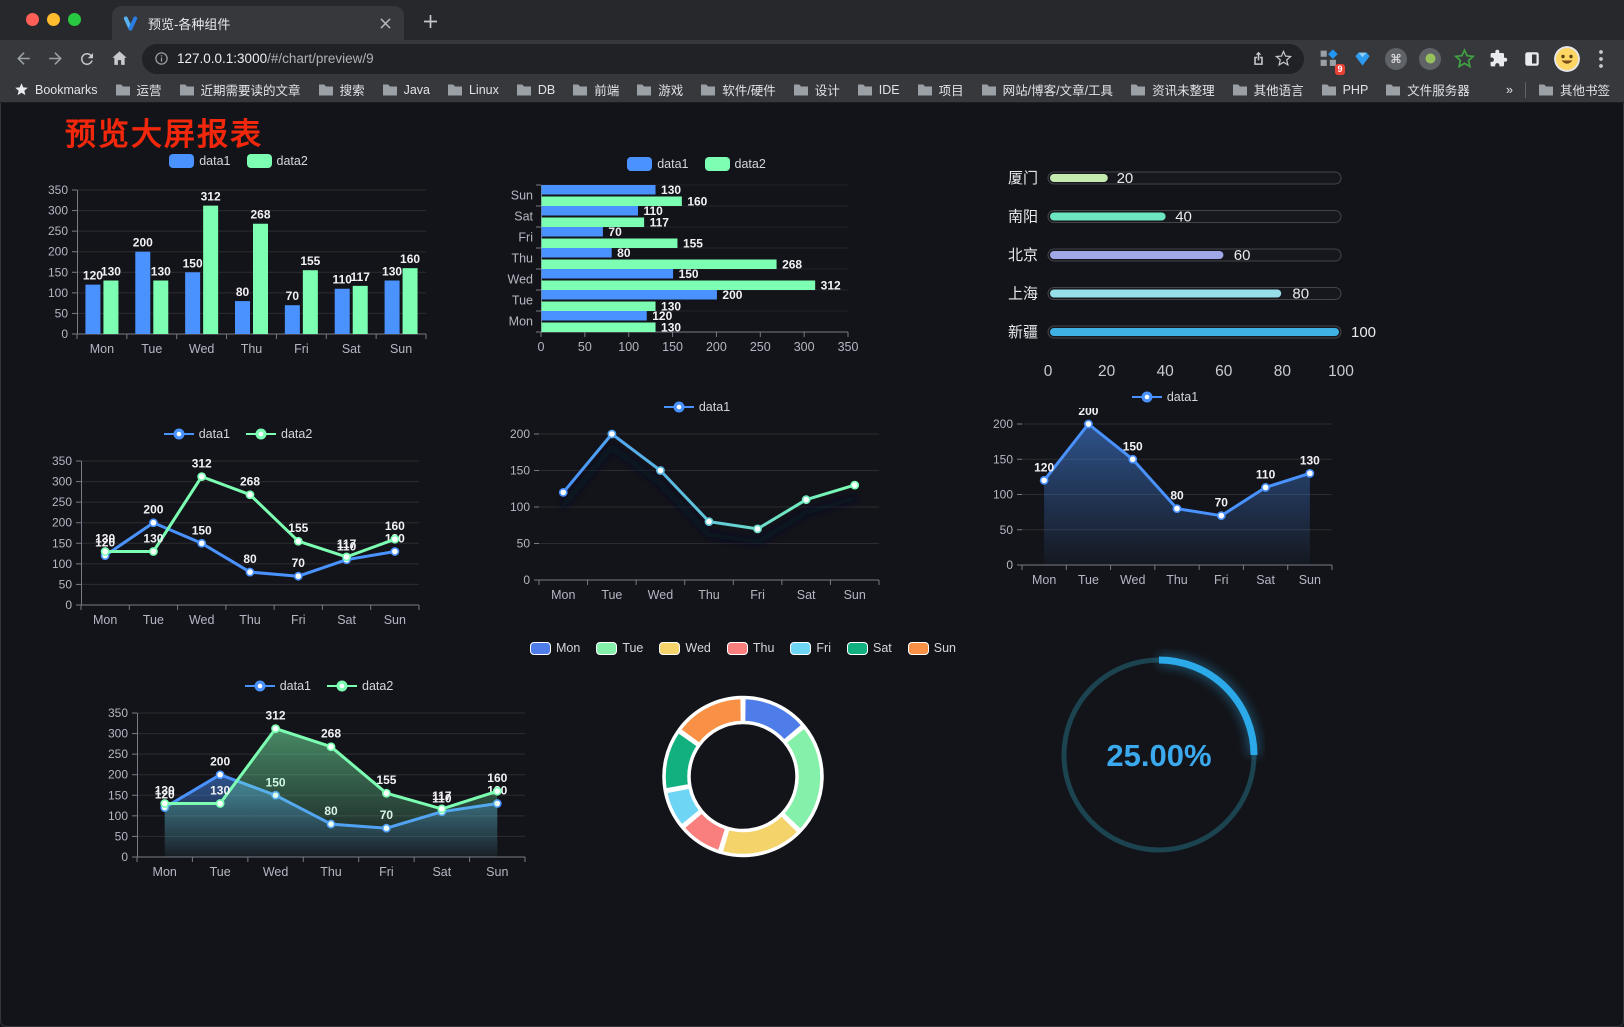  What do you see at coordinates (1427, 89) in the screenshot?
I see `bookmark-item: 文件服务器` at bounding box center [1427, 89].